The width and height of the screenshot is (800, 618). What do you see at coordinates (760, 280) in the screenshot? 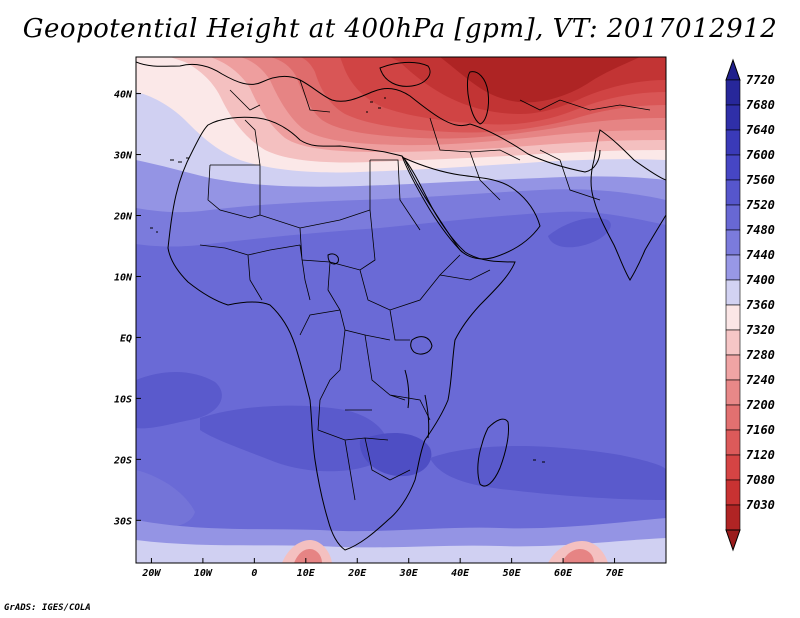
I see `colorbar-label: 7400` at bounding box center [760, 280].